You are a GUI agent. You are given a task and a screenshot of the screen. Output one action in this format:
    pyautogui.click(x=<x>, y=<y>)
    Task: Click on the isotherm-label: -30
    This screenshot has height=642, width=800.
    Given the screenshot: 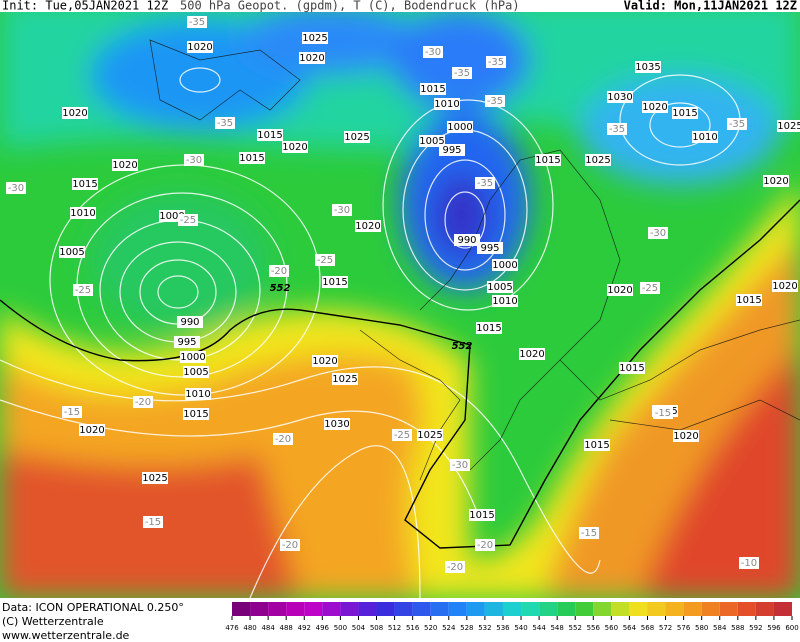 What is the action you would take?
    pyautogui.click(x=658, y=233)
    